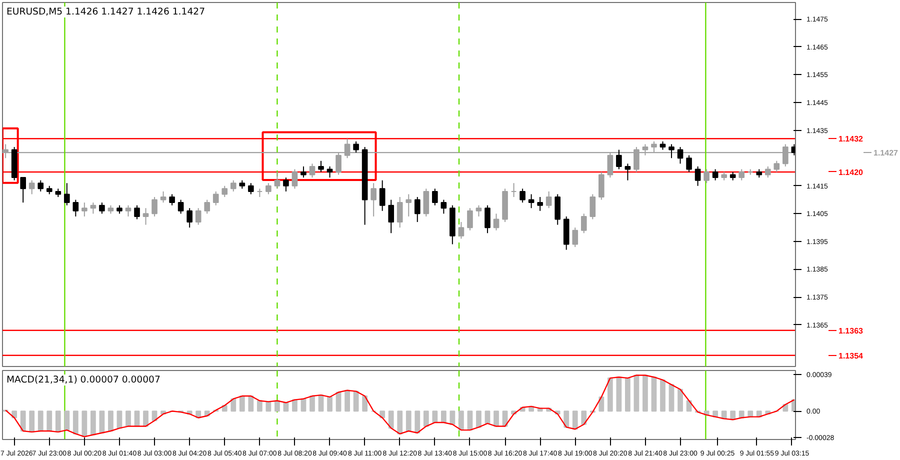  Describe the element at coordinates (851, 139) in the screenshot. I see `ref-line-label: 1.1432` at that location.